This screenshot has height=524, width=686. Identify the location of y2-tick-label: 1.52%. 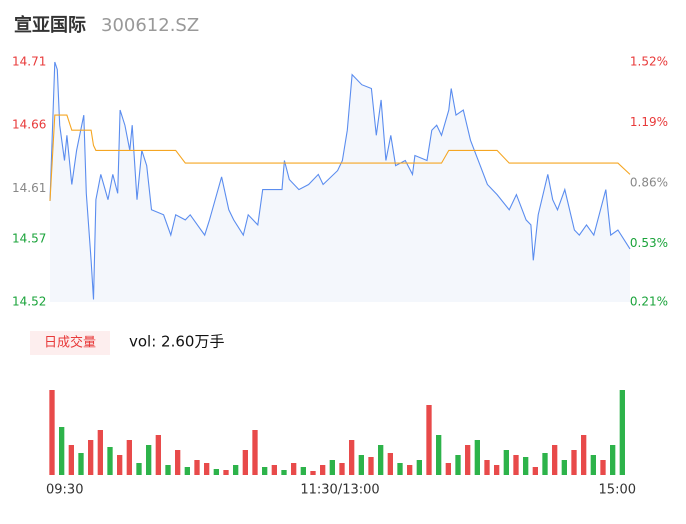
(649, 62).